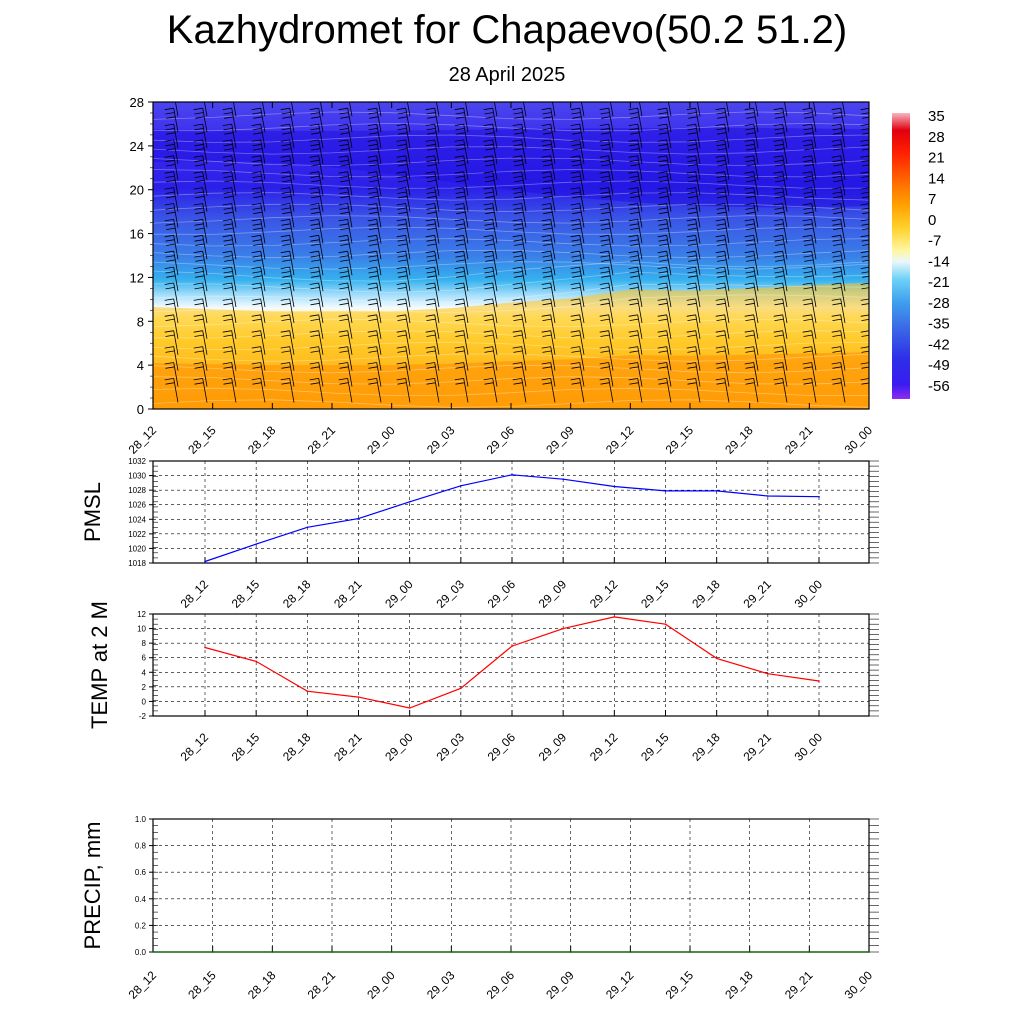 The image size is (1024, 1024). I want to click on x-tick-label: 29_06, so click(502, 747).